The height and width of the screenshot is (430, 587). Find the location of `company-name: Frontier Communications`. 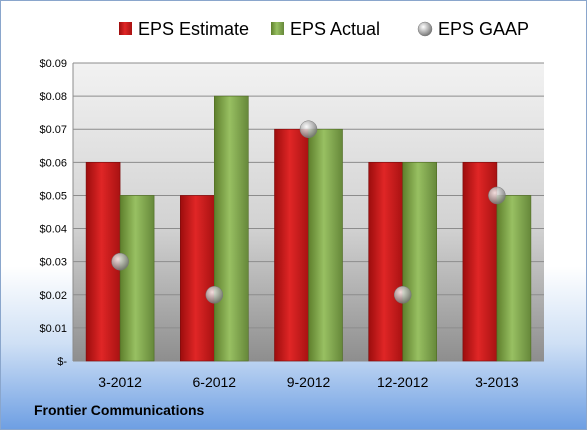

company-name: Frontier Communications is located at coordinates (119, 410).